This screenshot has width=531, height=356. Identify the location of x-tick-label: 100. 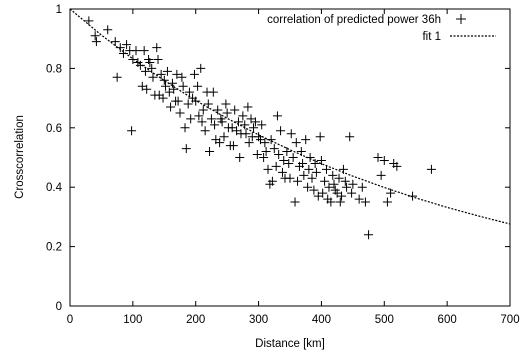
(132, 320).